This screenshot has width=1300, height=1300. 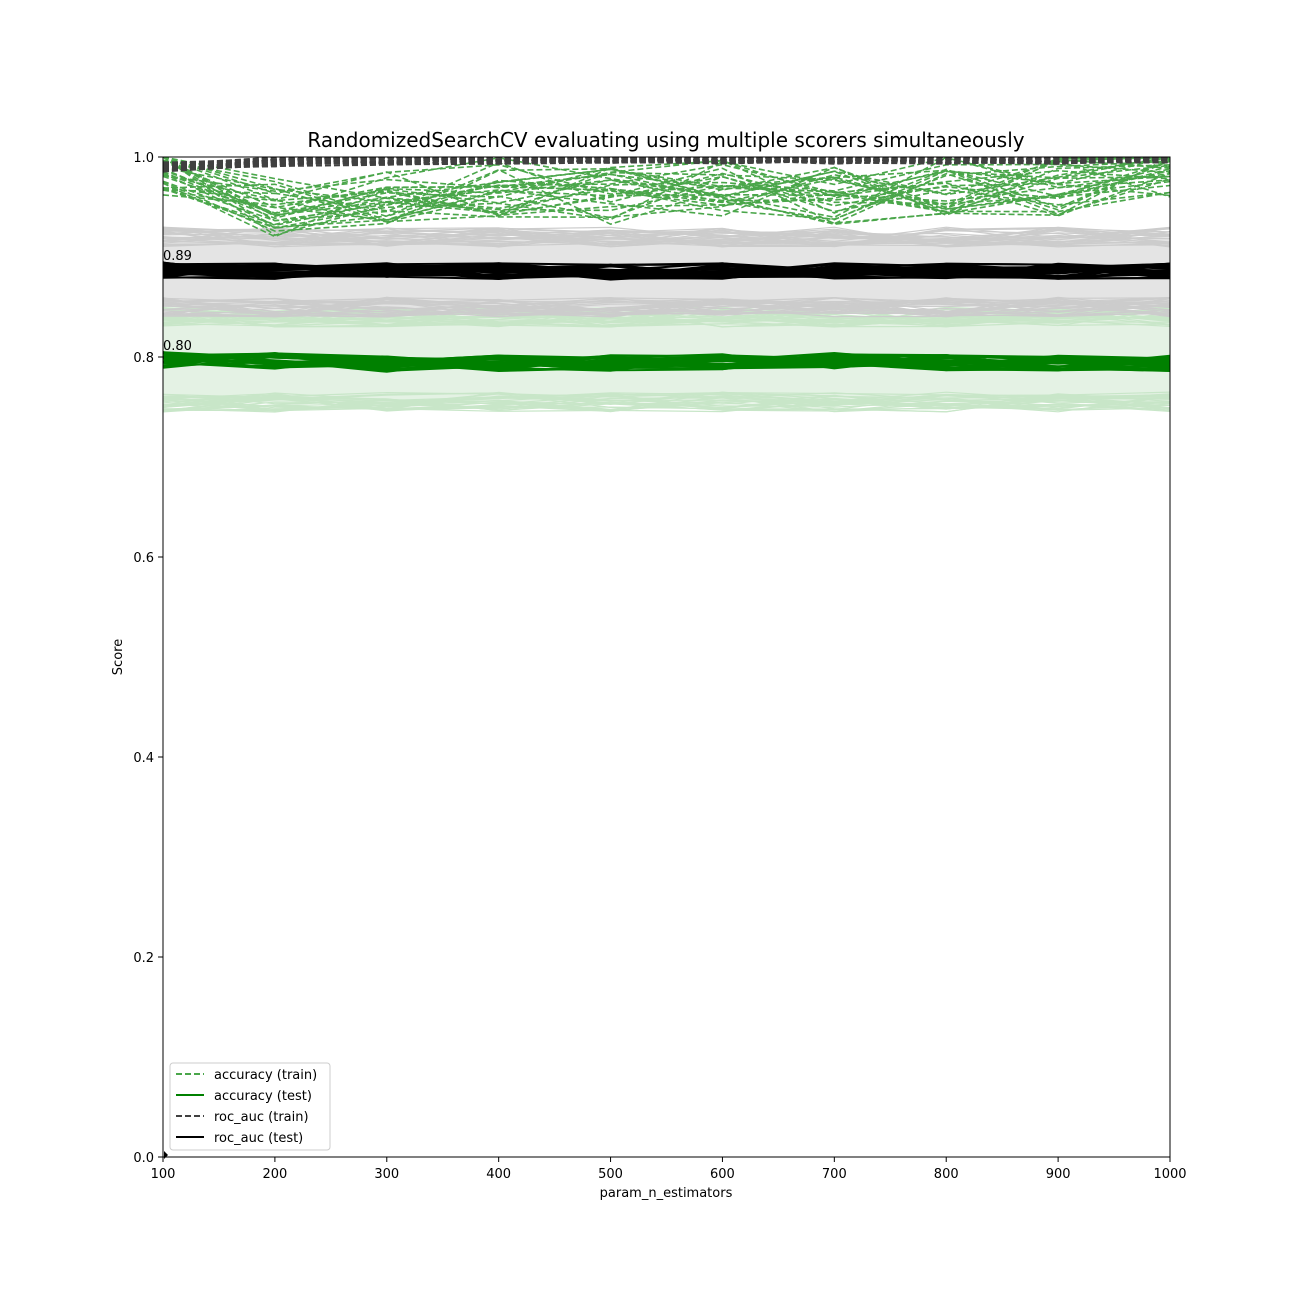 What do you see at coordinates (261, 1117) in the screenshot?
I see `legend-label-roc-auc-train: roc_auc (train)` at bounding box center [261, 1117].